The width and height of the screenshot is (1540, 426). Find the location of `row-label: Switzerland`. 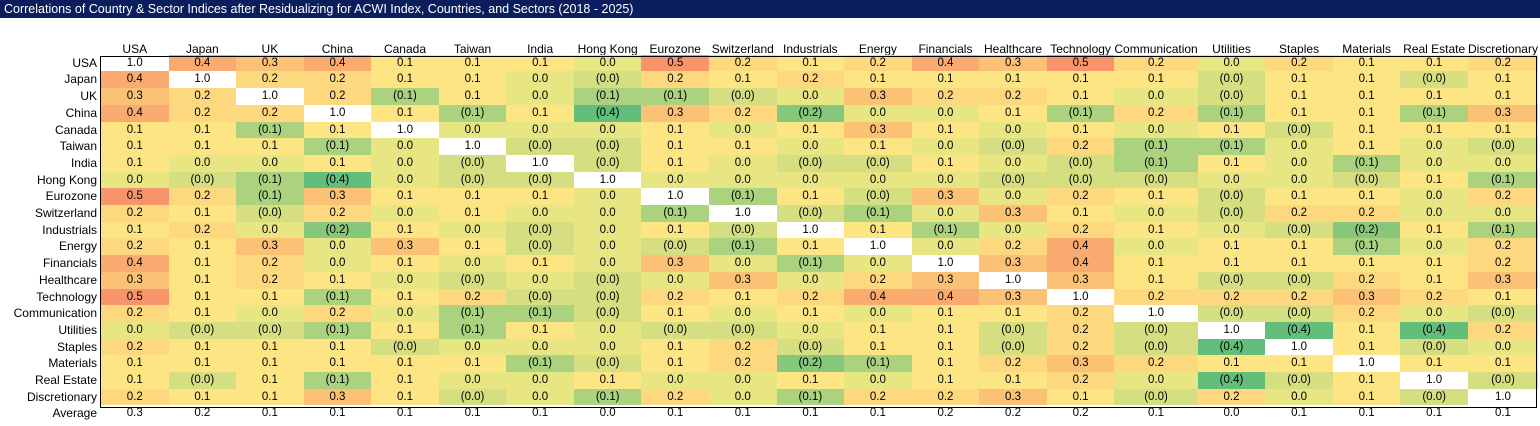

row-label: Switzerland is located at coordinates (65, 213).